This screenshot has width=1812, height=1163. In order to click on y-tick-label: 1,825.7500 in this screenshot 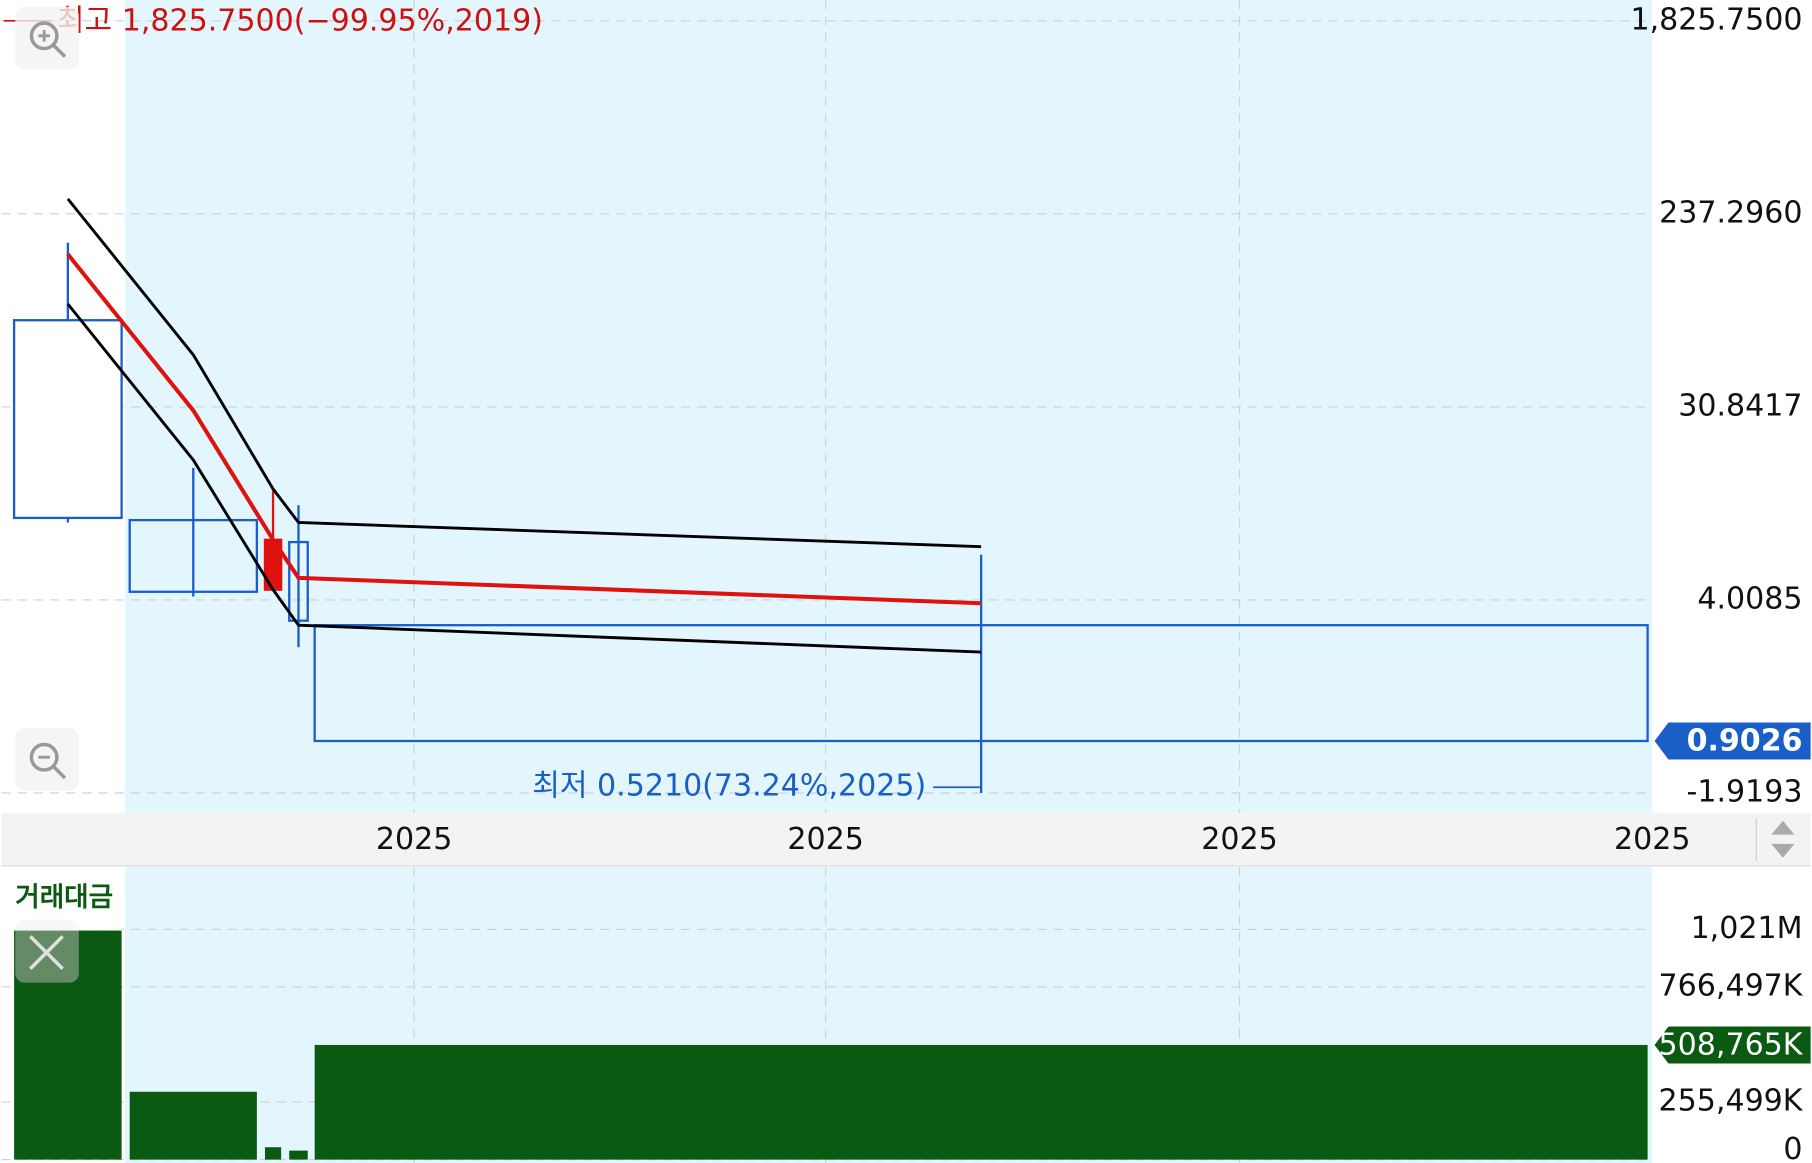, I will do `click(1716, 19)`.